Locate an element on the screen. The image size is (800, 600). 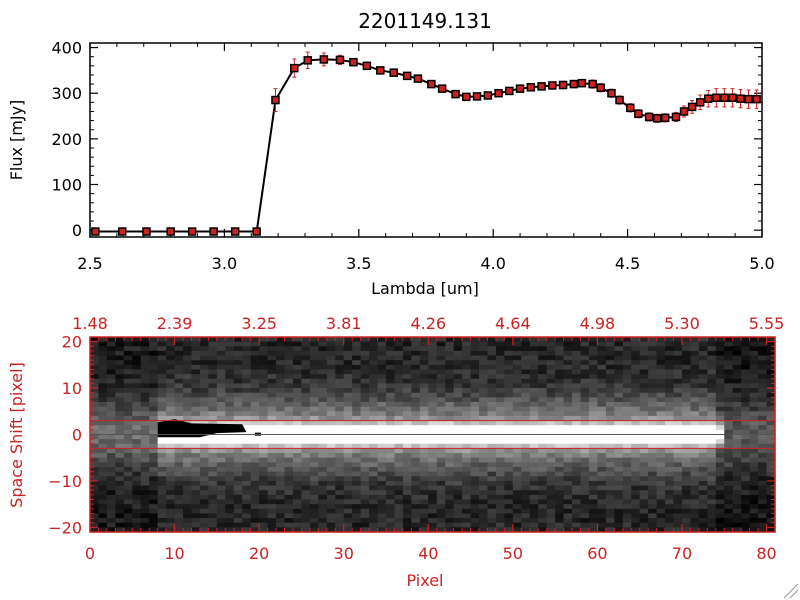
chart-title: 2201149.131 is located at coordinates (425, 21).